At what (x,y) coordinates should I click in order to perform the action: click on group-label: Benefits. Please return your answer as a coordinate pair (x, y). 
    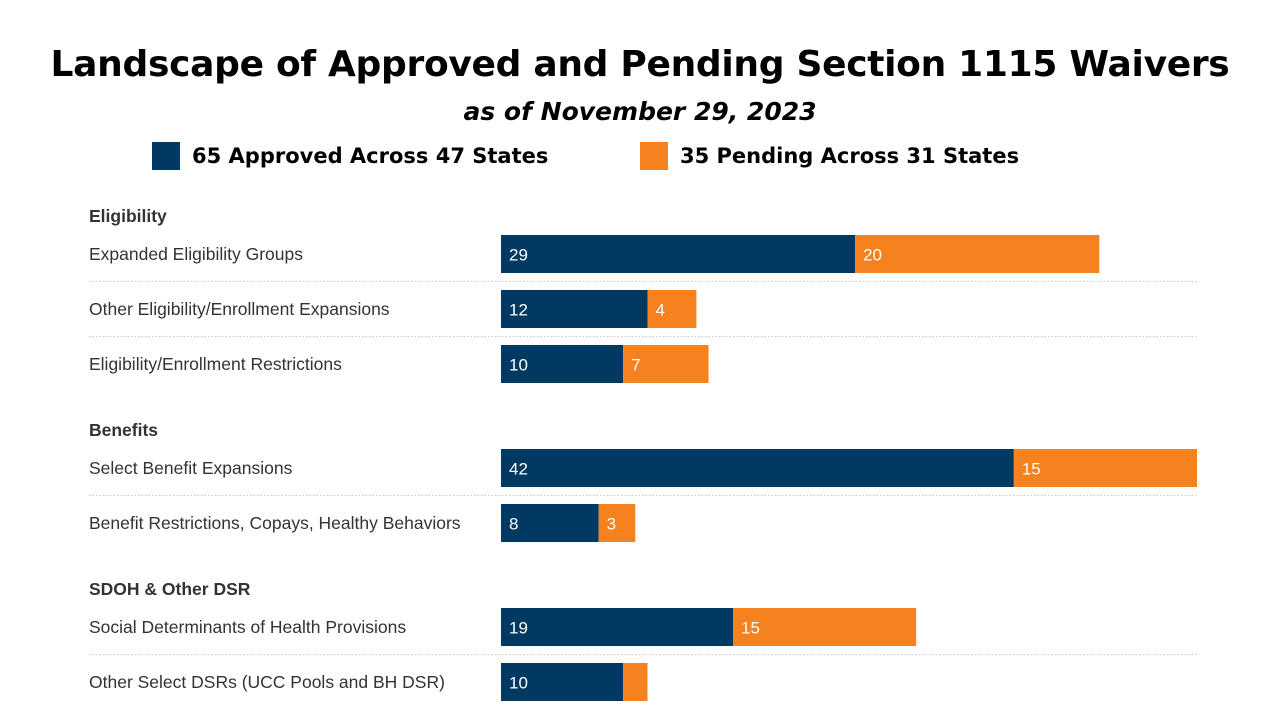
    Looking at the image, I should click on (123, 430).